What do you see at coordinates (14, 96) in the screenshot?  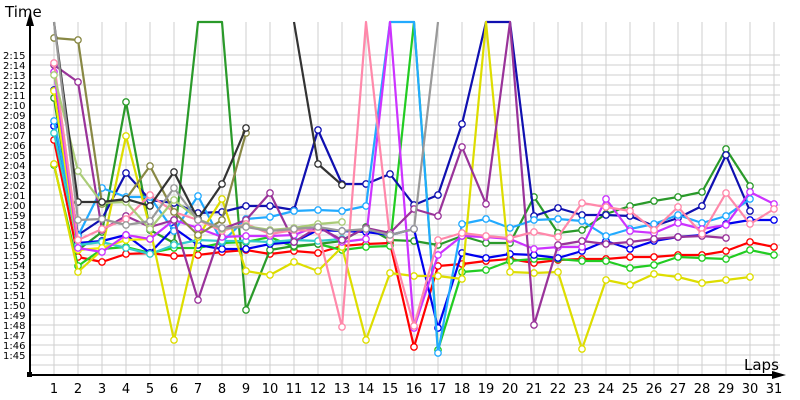 I see `y-tick-label: 2:11` at bounding box center [14, 96].